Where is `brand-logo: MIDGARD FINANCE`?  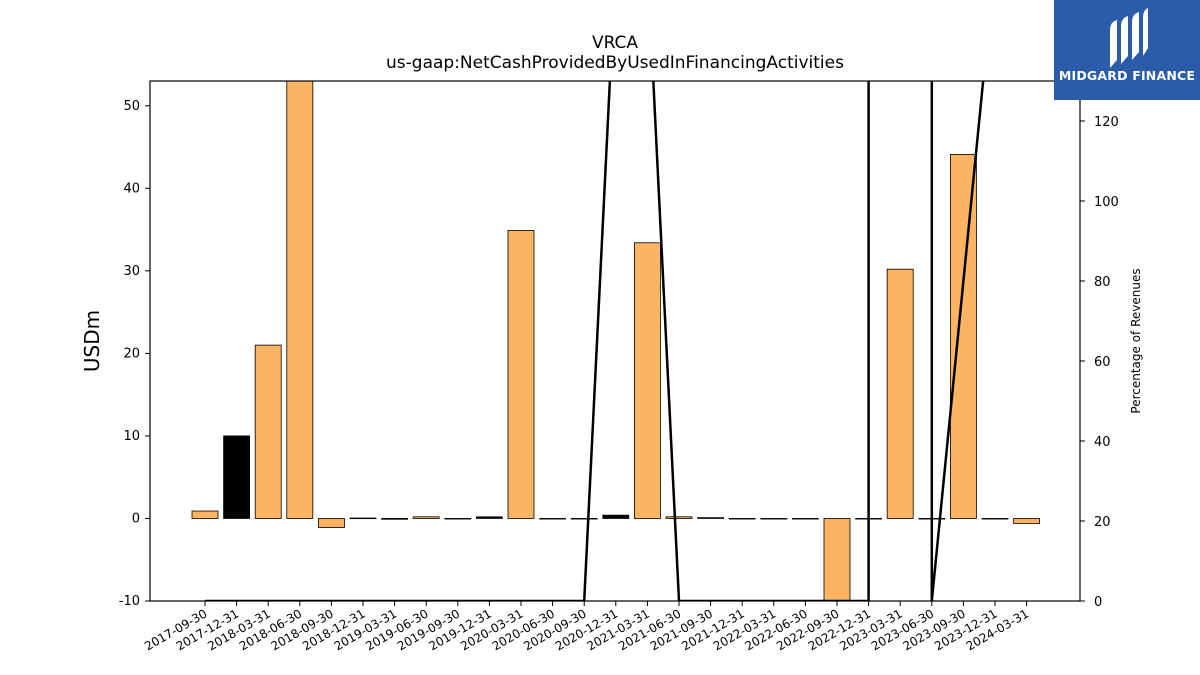 brand-logo: MIDGARD FINANCE is located at coordinates (1127, 50).